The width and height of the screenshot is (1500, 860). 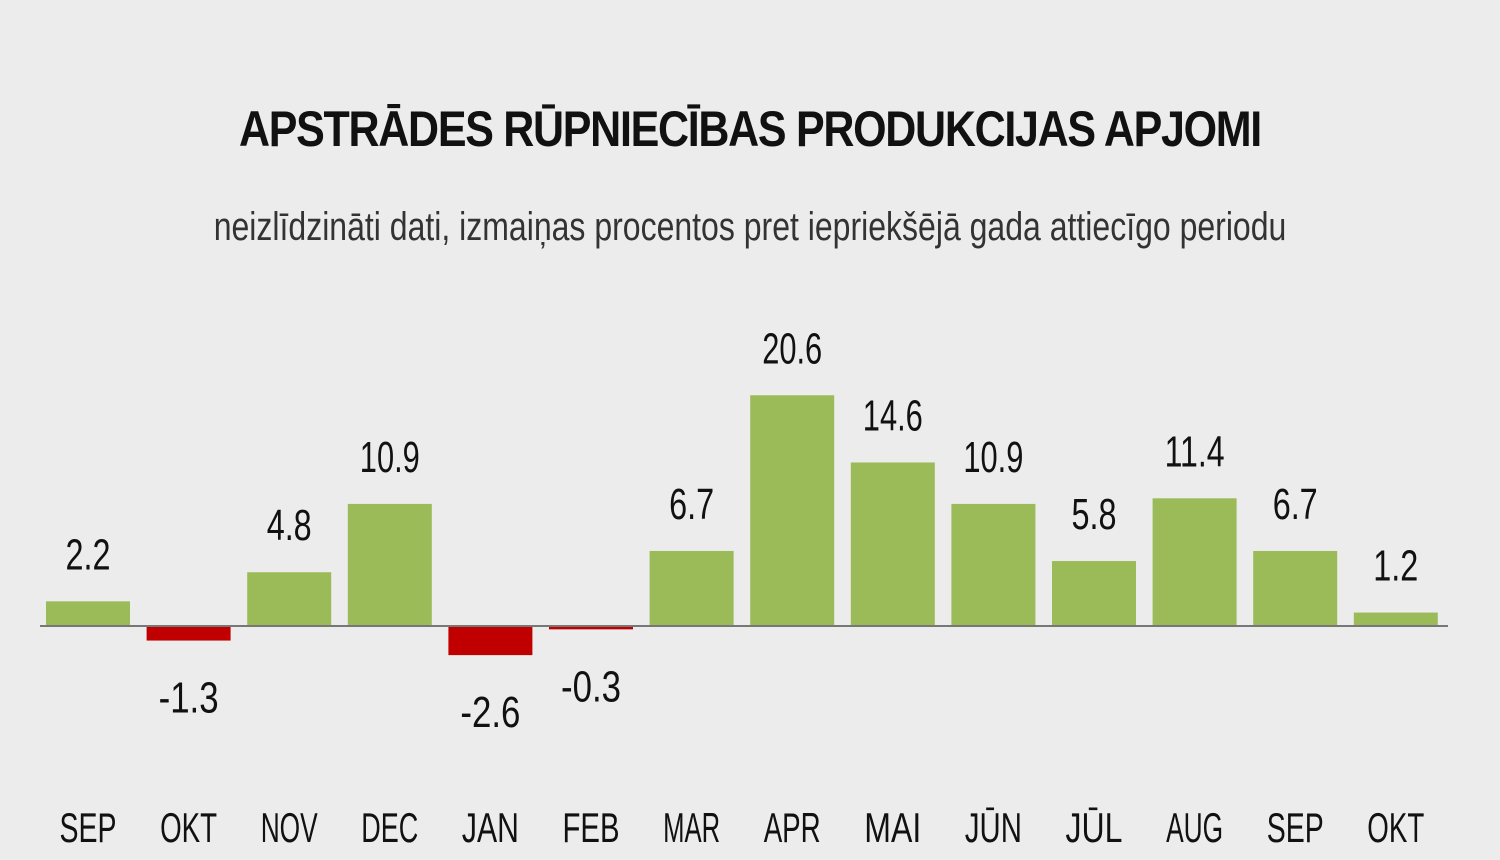 What do you see at coordinates (490, 712) in the screenshot?
I see `data-label-4: -2.6` at bounding box center [490, 712].